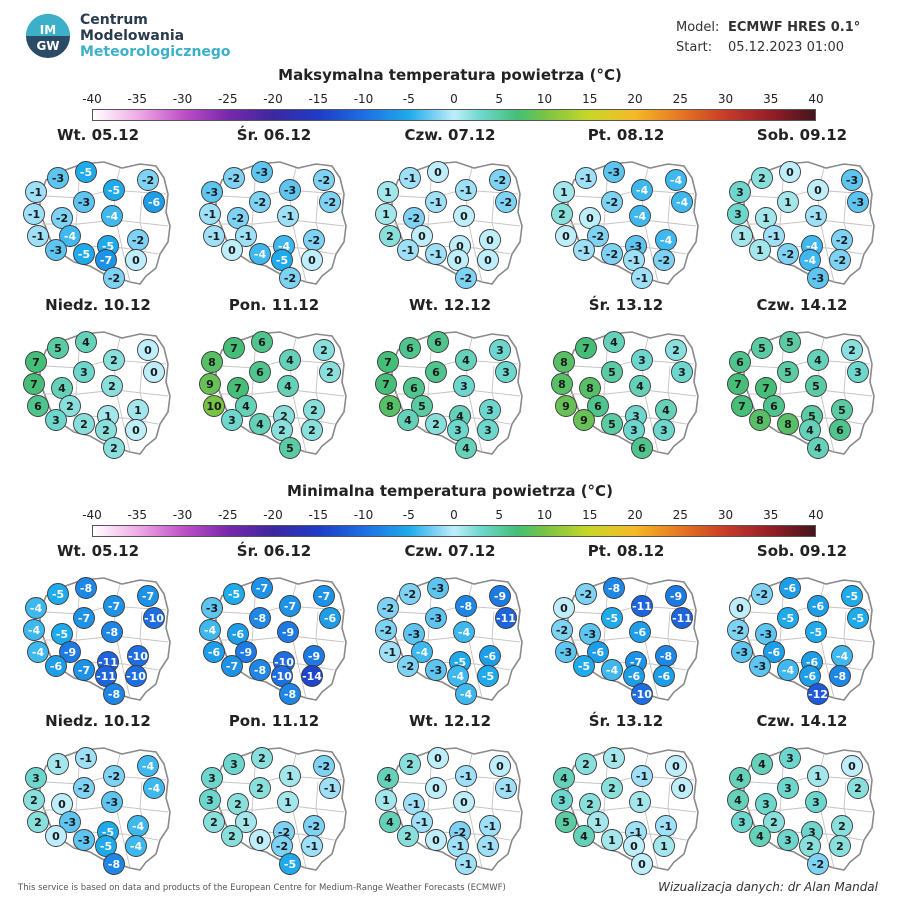  I want to click on station-marker: -10, so click(138, 656).